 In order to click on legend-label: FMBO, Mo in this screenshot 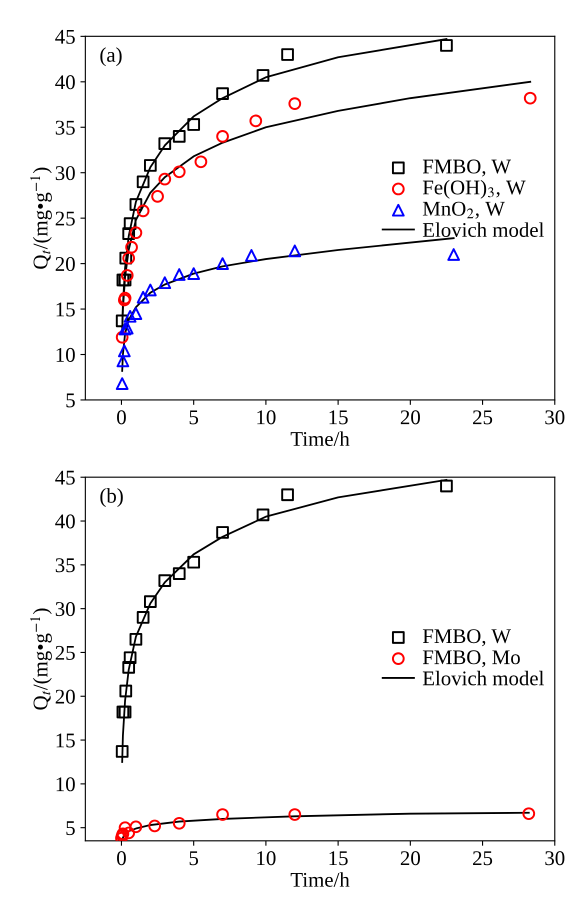, I will do `click(471, 659)`.